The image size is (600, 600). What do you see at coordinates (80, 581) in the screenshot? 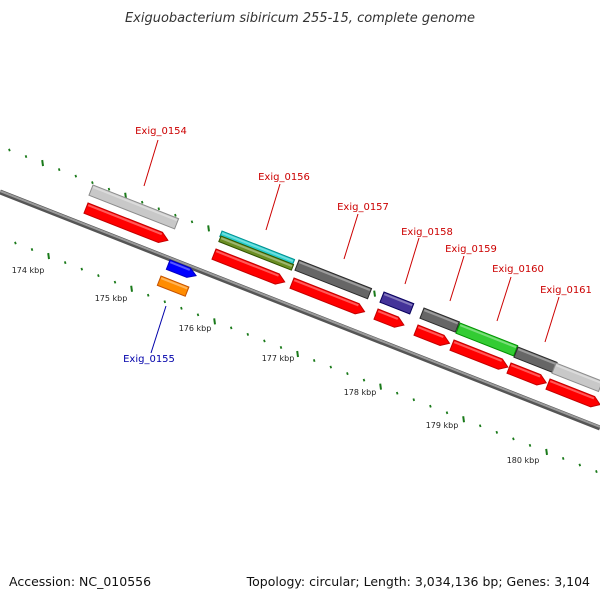
I see `accession-text: Accession: NC_010556` at bounding box center [80, 581].